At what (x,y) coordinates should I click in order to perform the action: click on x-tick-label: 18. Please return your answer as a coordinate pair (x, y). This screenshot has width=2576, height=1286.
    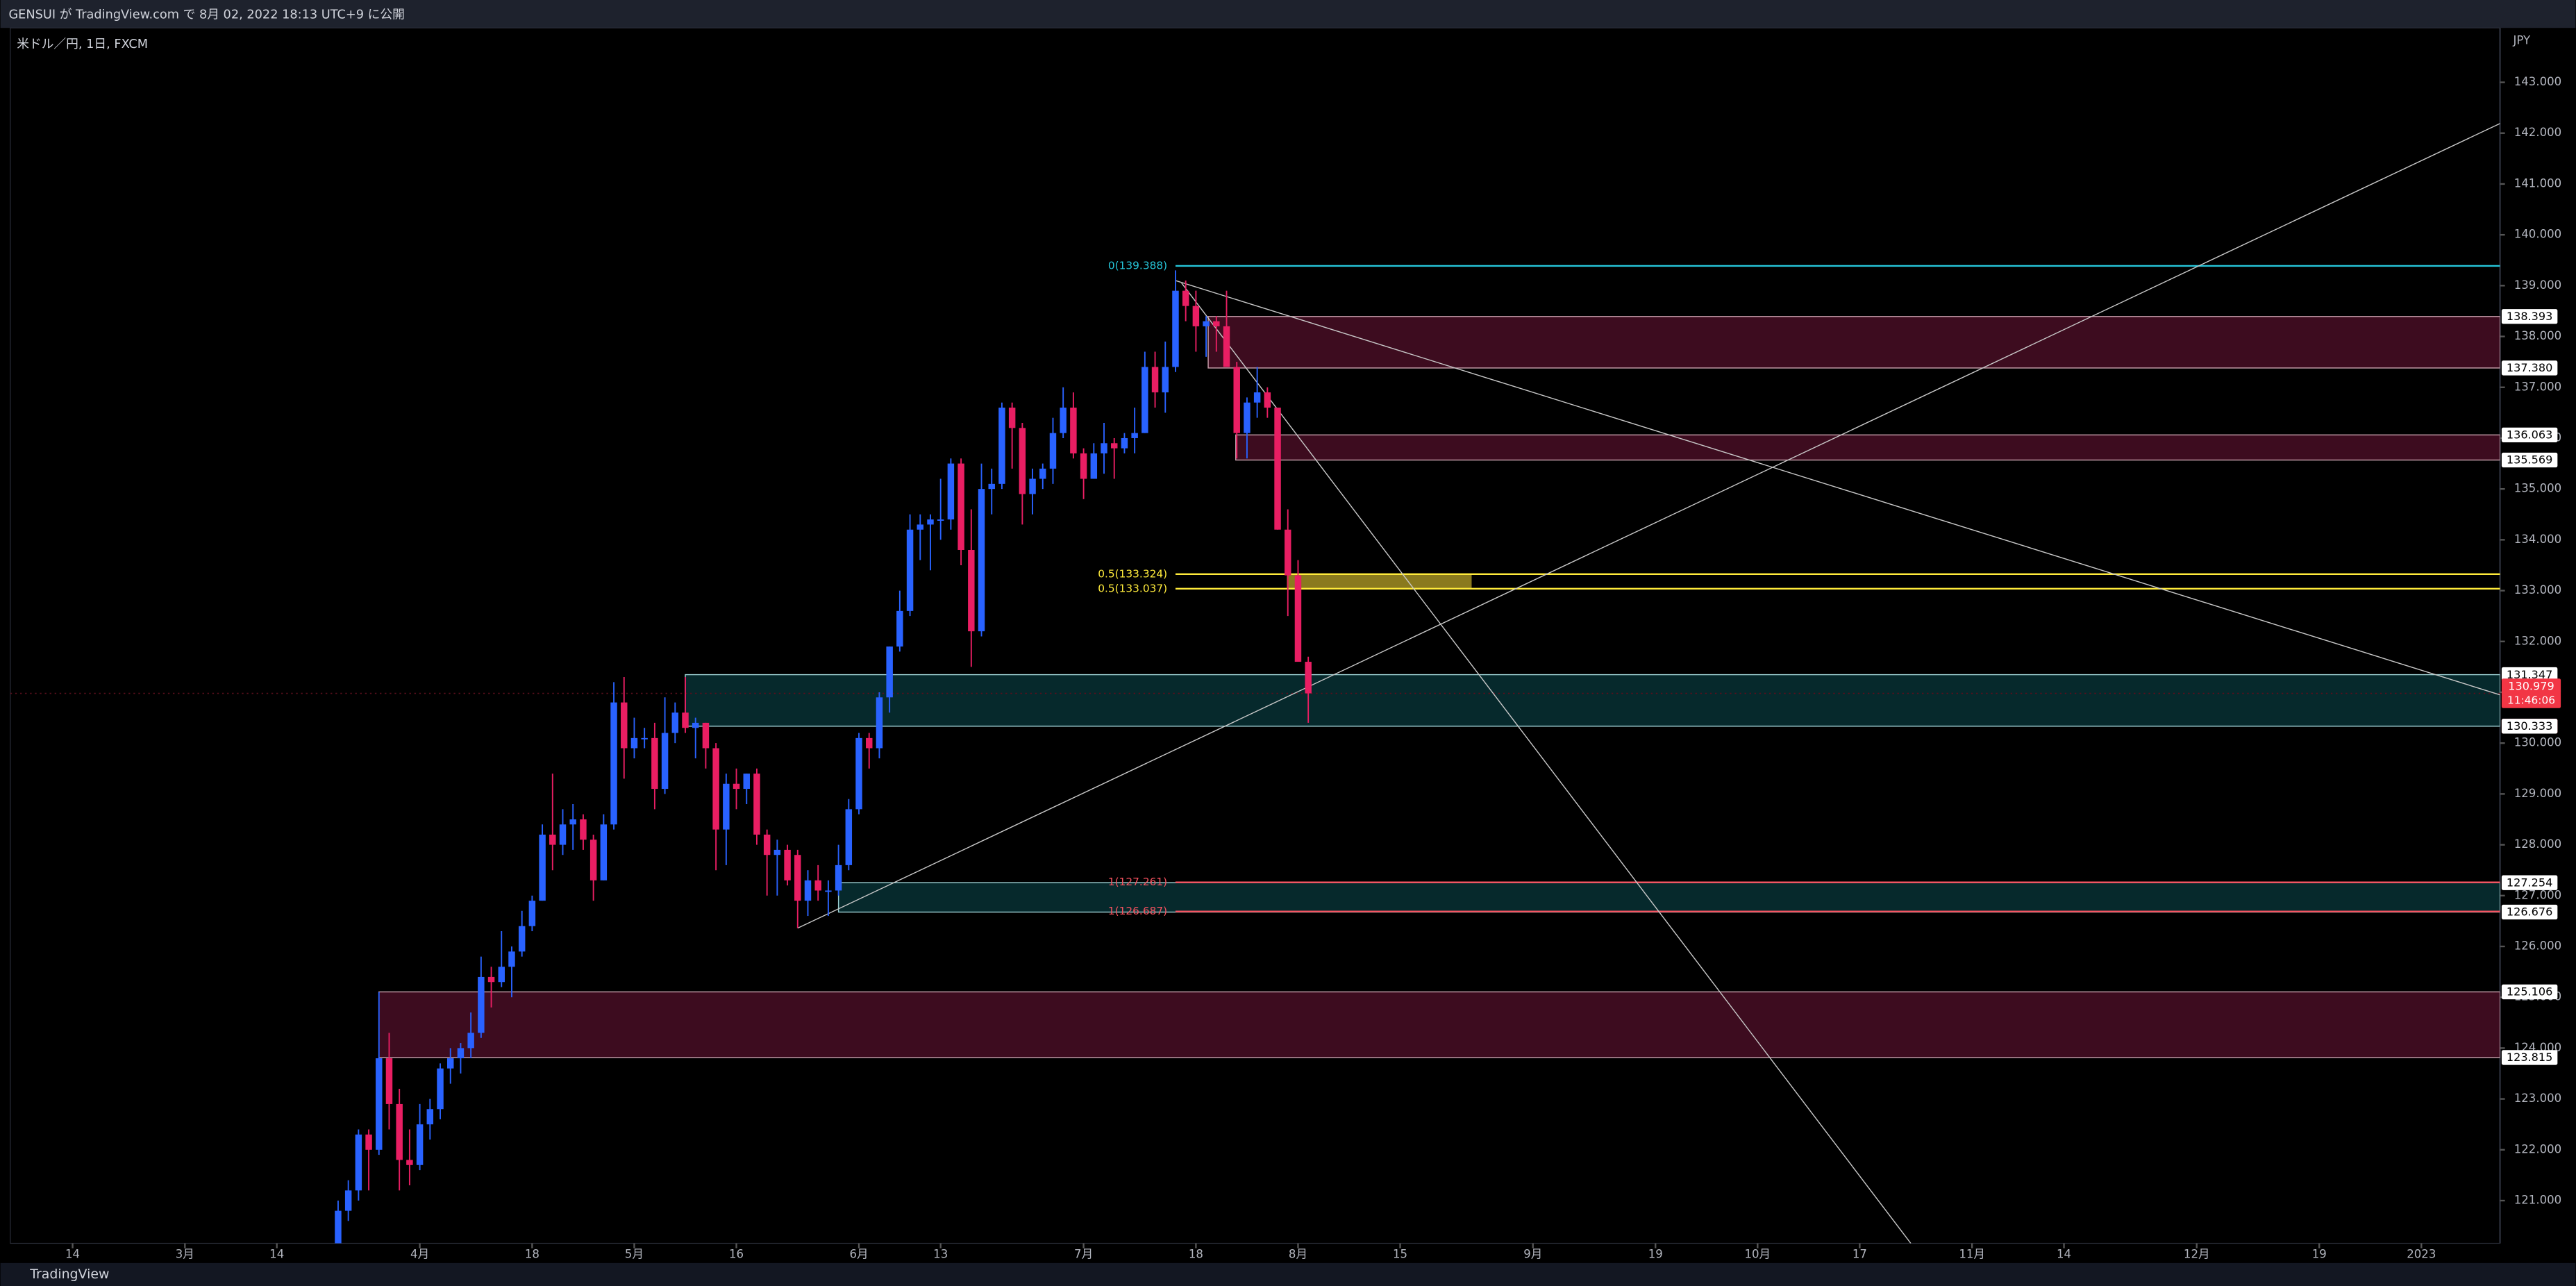
    Looking at the image, I should click on (1196, 1254).